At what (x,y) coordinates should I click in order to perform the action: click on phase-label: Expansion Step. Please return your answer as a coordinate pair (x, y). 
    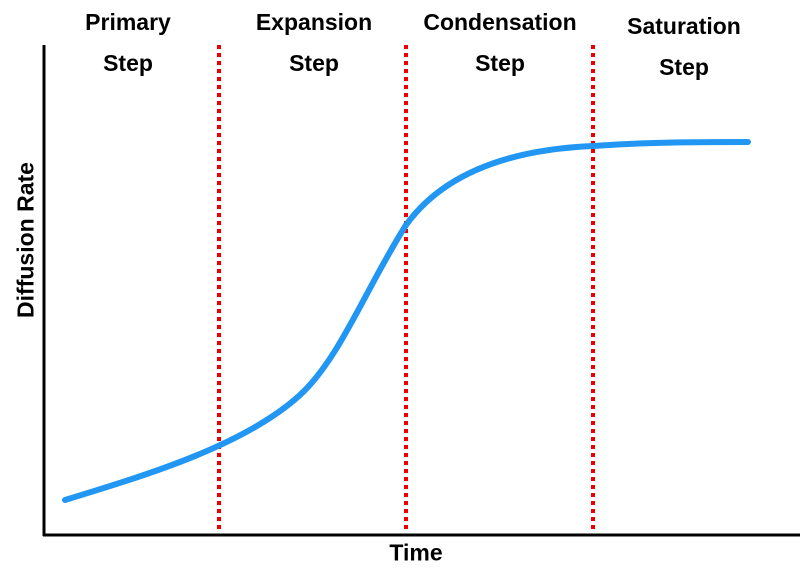
    Looking at the image, I should click on (314, 42).